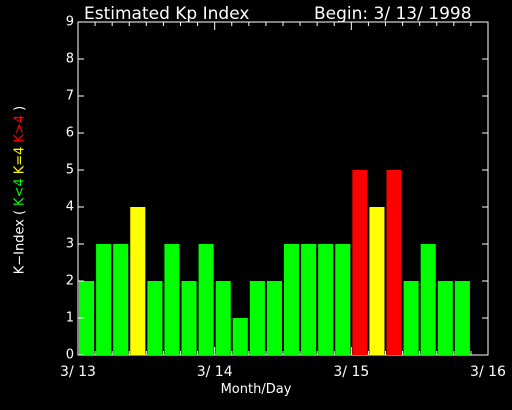 Image resolution: width=512 pixels, height=410 pixels. What do you see at coordinates (488, 372) in the screenshot?
I see `x-tick-label: 3/ 16` at bounding box center [488, 372].